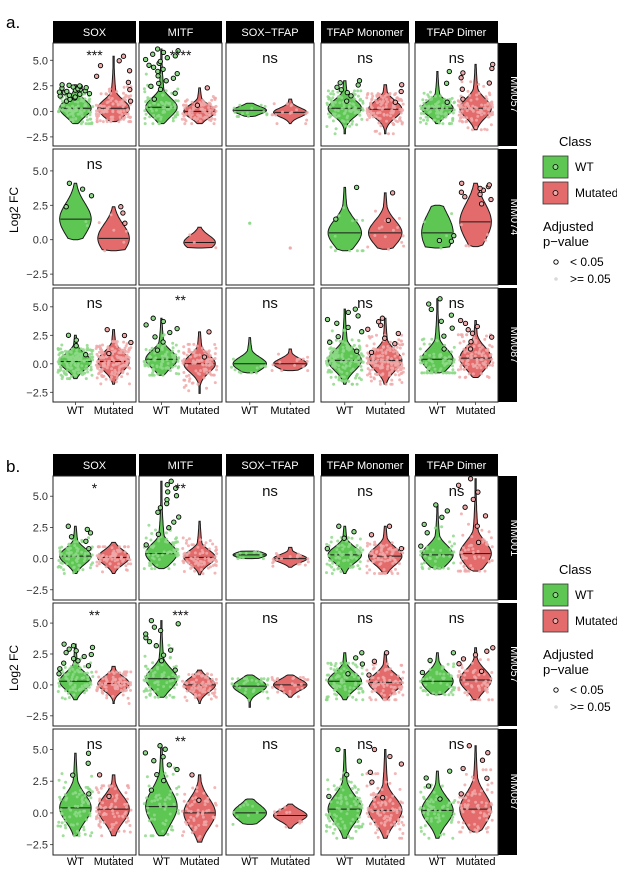 This screenshot has width=617, height=871. Describe the element at coordinates (40, 560) in the screenshot. I see `y-tick-label: 0.0` at that location.